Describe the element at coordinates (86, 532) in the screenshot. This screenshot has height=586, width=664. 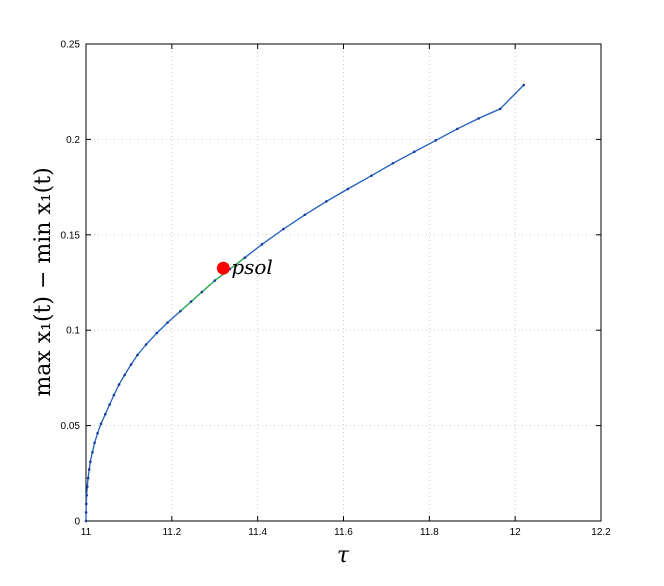
I see `x-tick-label: 11` at that location.